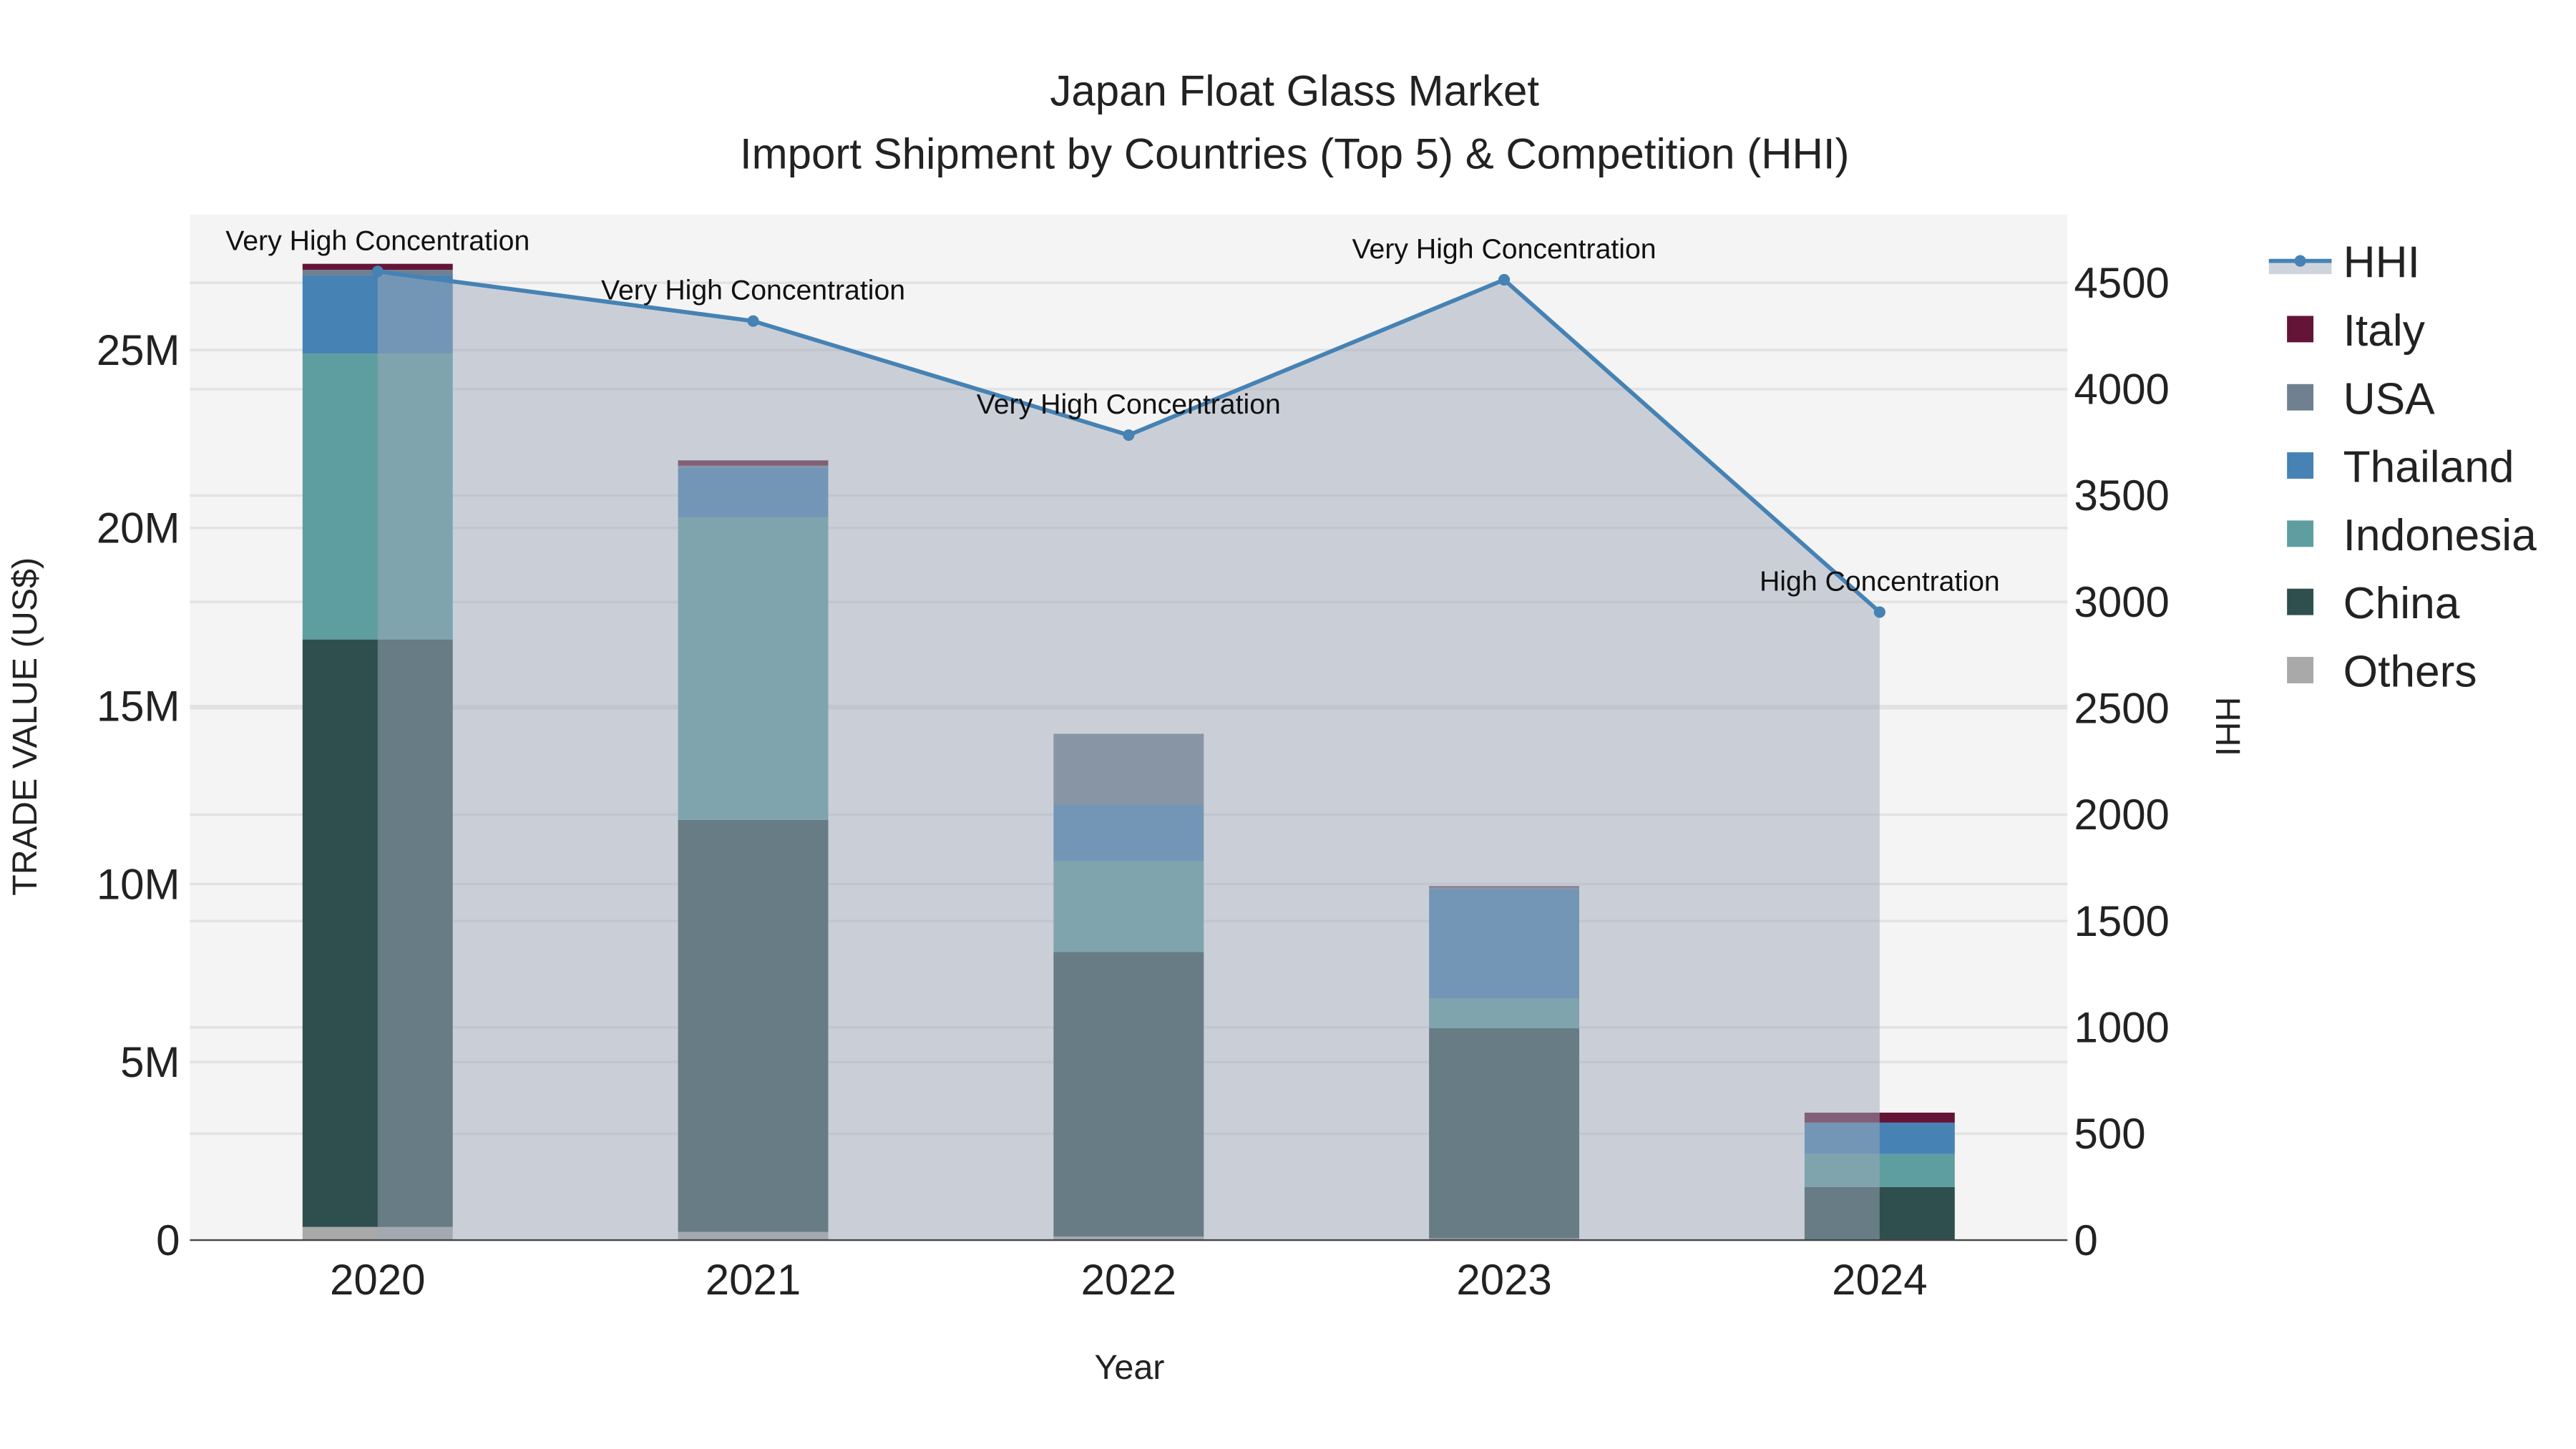 The width and height of the screenshot is (2576, 1449). I want to click on legend-label: Italy, so click(2384, 331).